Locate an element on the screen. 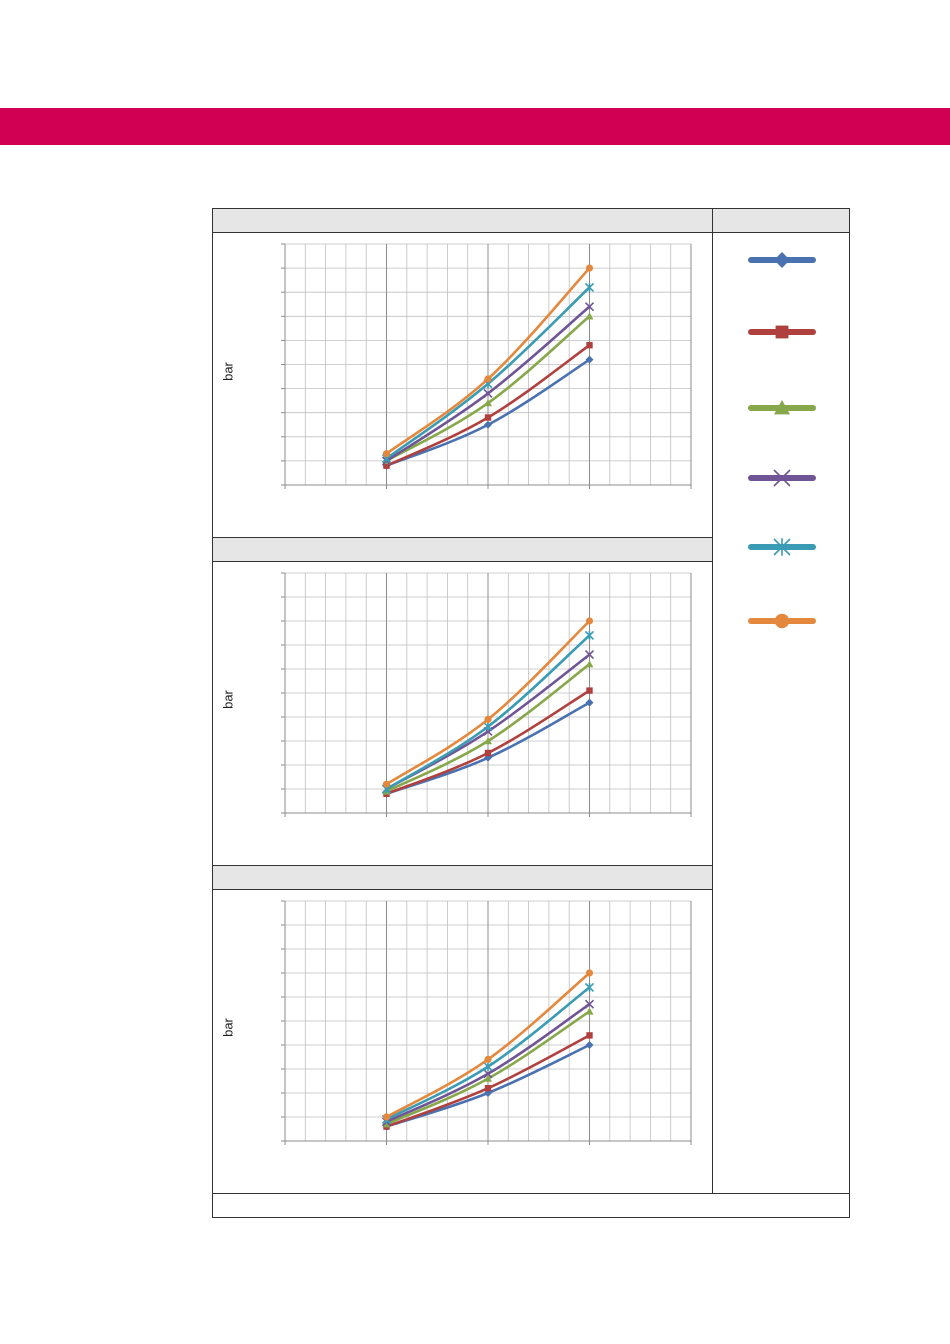  table-header-main is located at coordinates (462, 220).